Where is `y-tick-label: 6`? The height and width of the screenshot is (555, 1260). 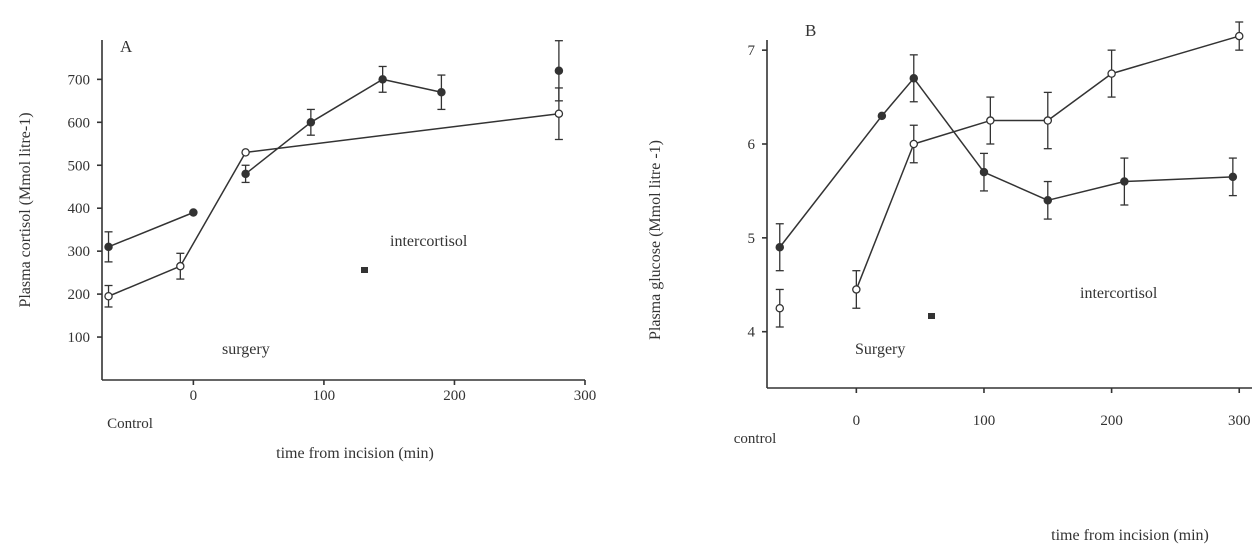
y-tick-label: 6 is located at coordinates (752, 145).